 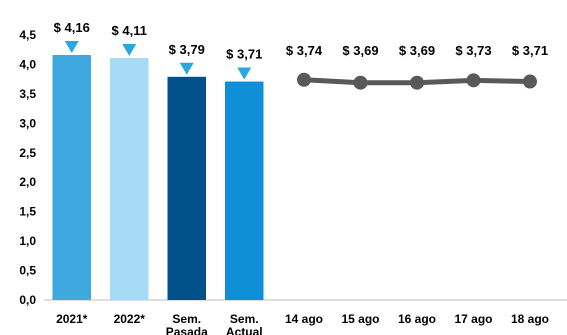 What do you see at coordinates (187, 330) in the screenshot?
I see `x-tick-label: Pasada` at bounding box center [187, 330].